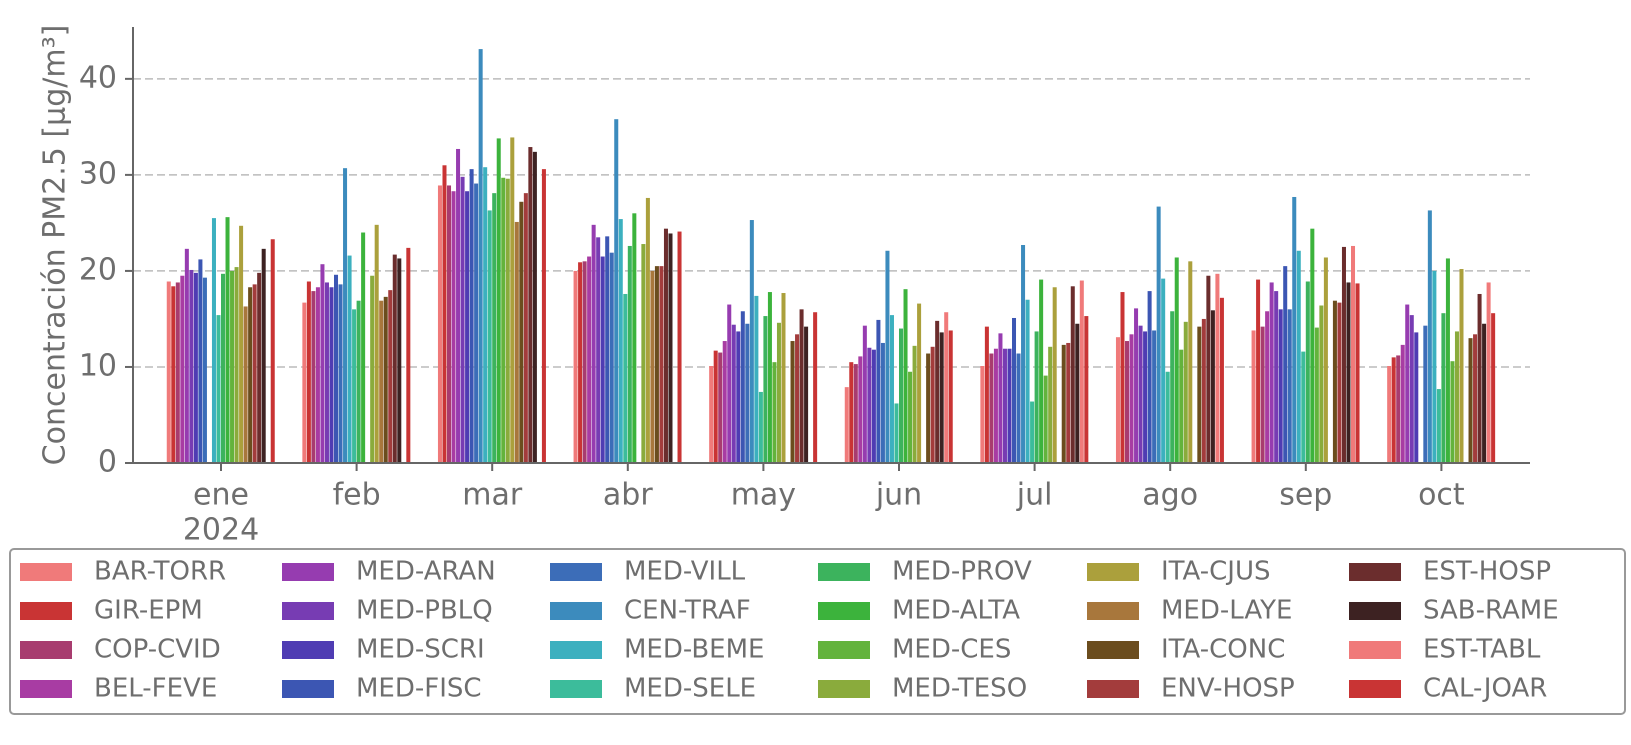  What do you see at coordinates (55, 245) in the screenshot?
I see `y-axis-label: Concentración PM2.5 [μg/m³]` at bounding box center [55, 245].